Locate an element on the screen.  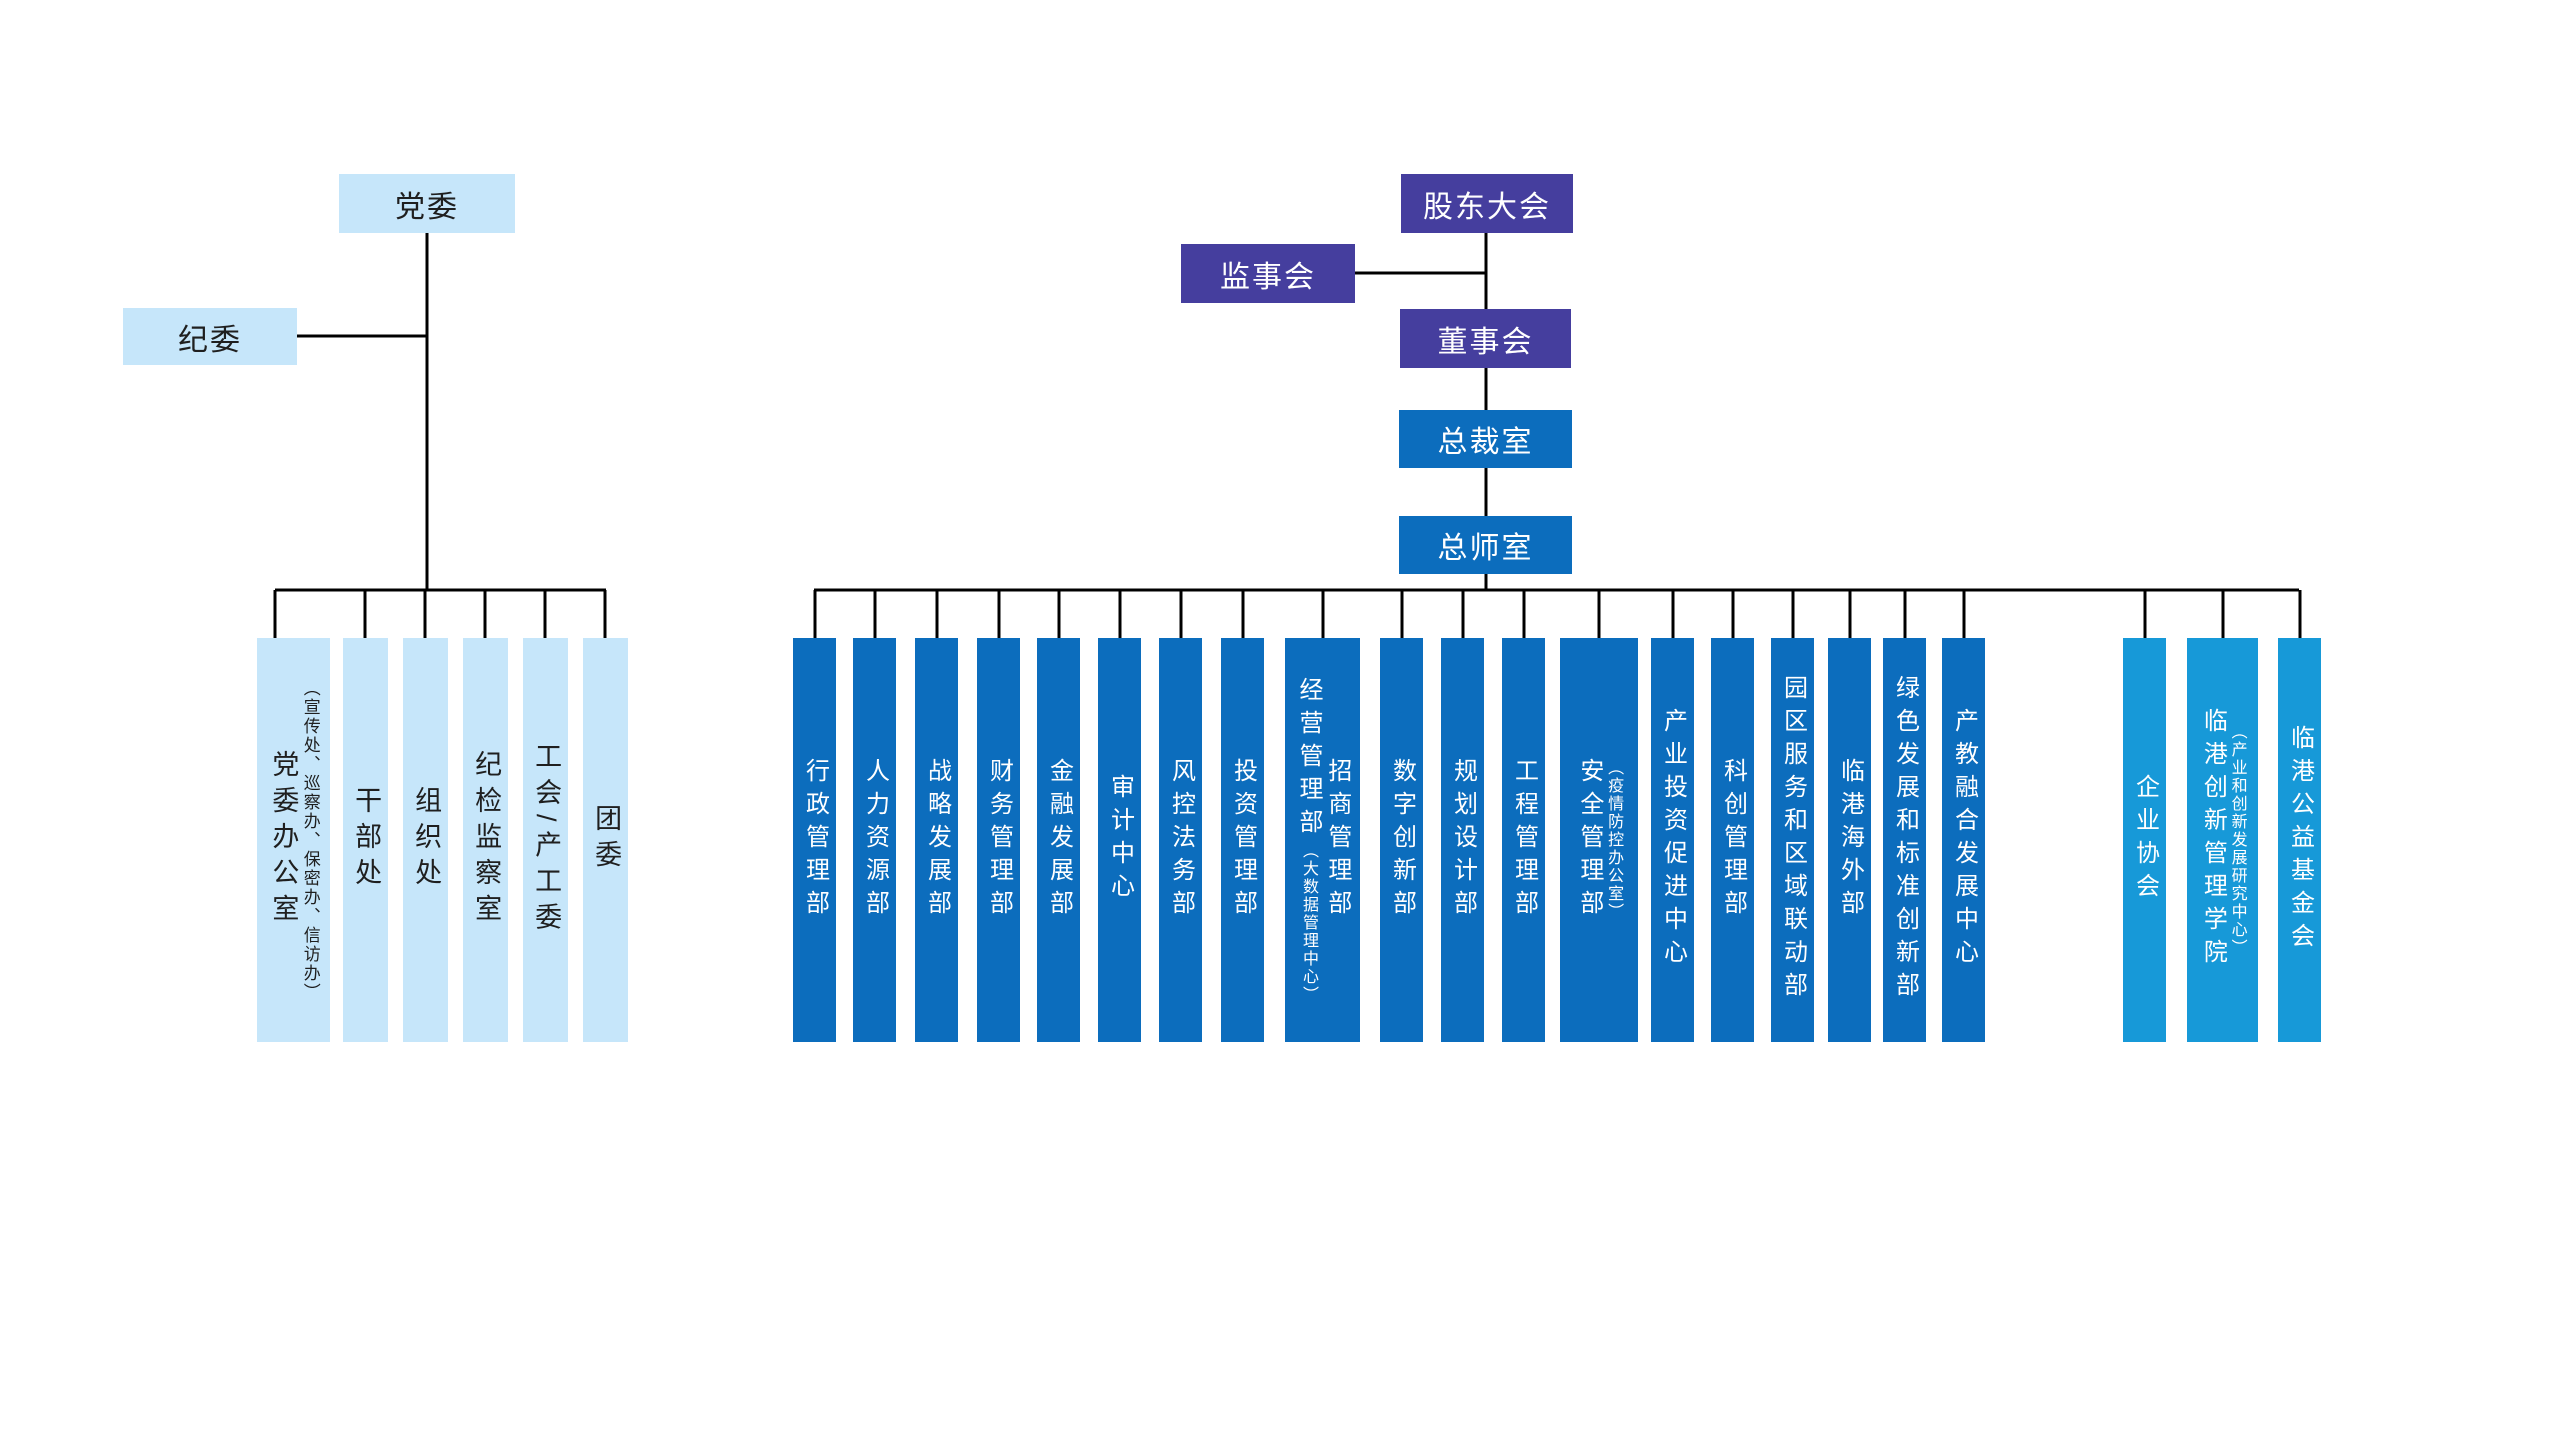
dept-column: 财务管理部 is located at coordinates (999, 840).